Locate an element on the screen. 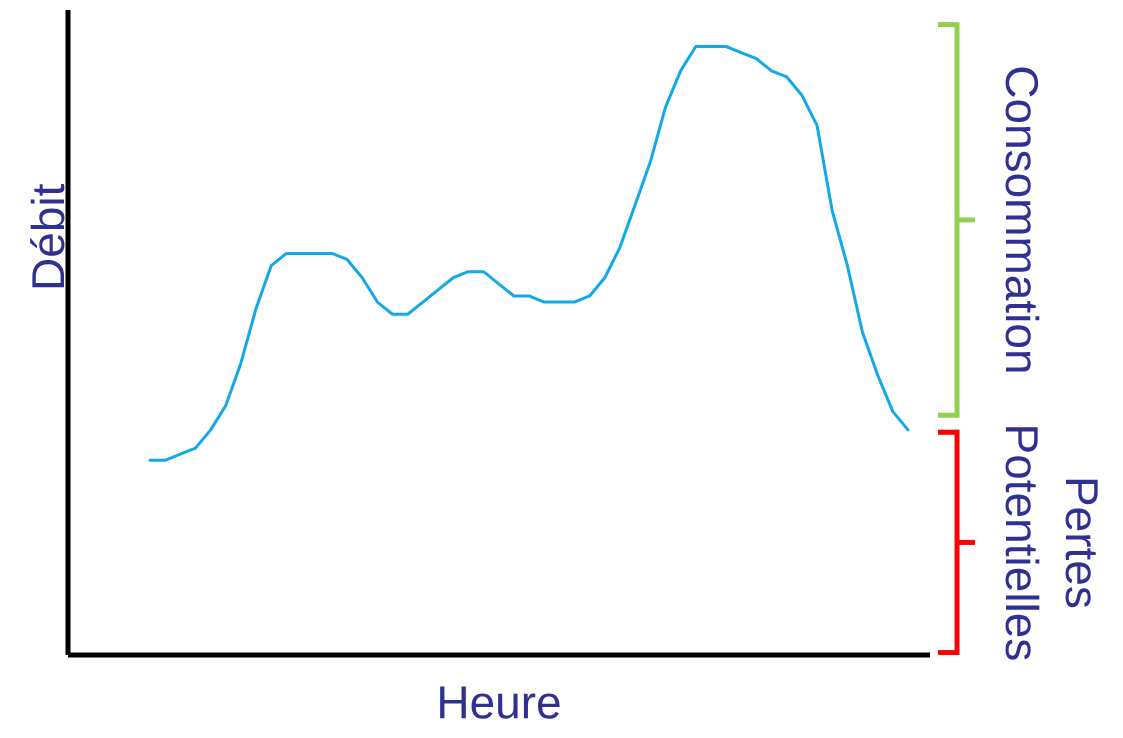 The width and height of the screenshot is (1123, 738). y-axis-title: Débit is located at coordinates (47, 235).